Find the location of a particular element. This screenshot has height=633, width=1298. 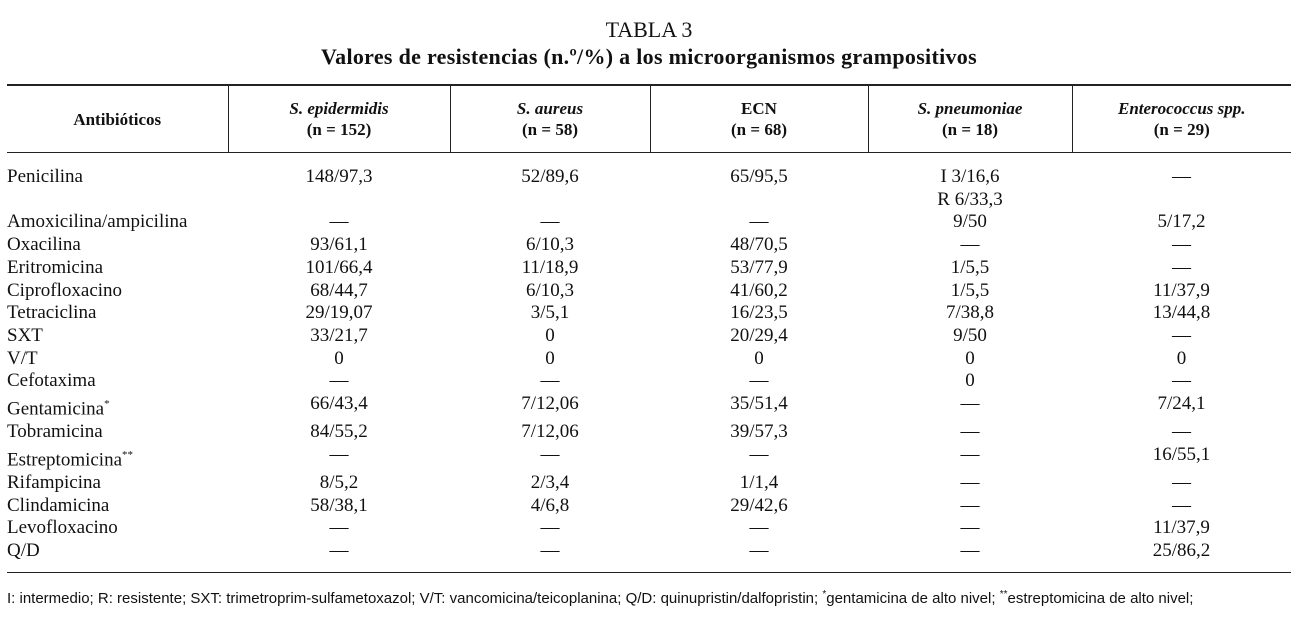

value: 93/61,1 is located at coordinates (339, 245).